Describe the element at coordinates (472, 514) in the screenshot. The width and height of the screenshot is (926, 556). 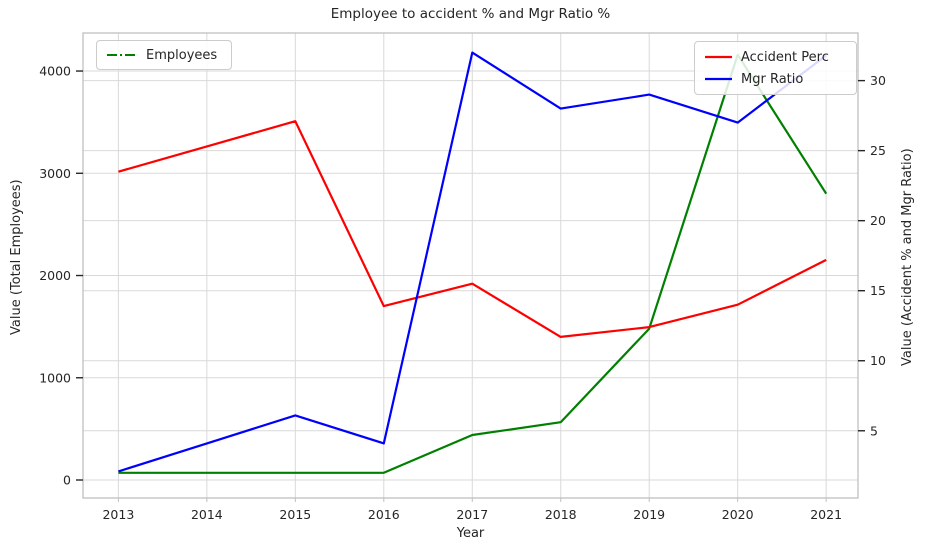
I see `x-tick-label: 2017` at that location.